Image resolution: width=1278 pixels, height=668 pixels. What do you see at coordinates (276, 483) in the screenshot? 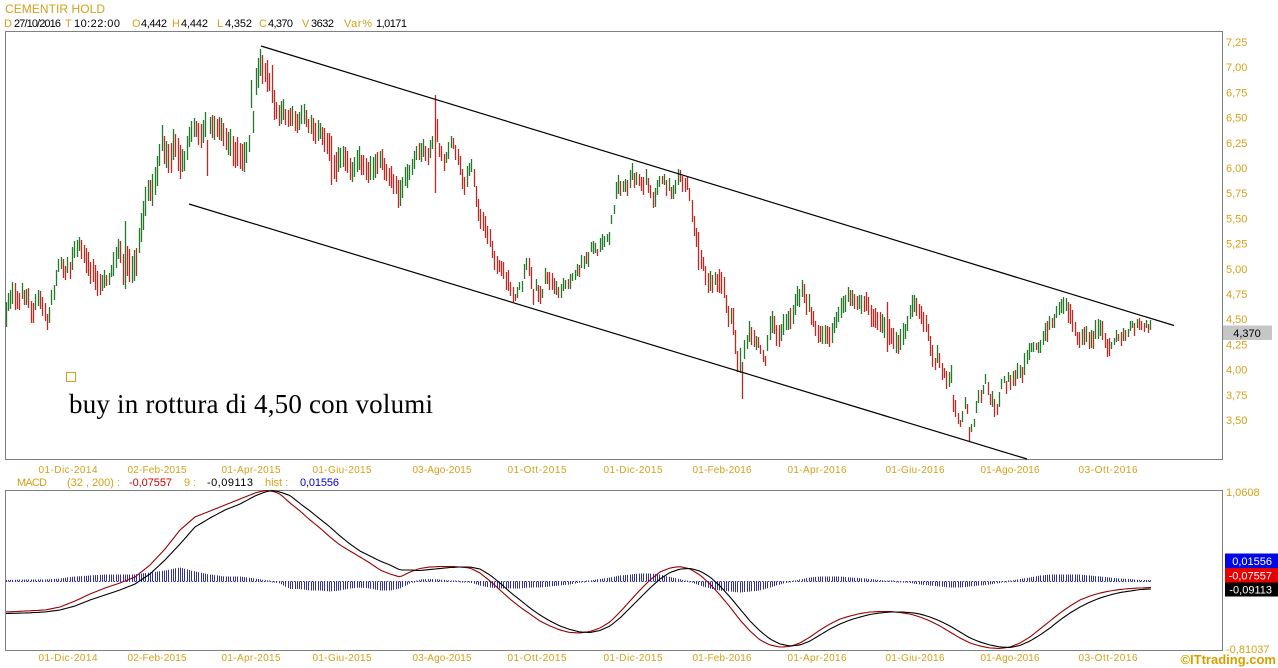
I see `svg-text: hist :` at bounding box center [276, 483].